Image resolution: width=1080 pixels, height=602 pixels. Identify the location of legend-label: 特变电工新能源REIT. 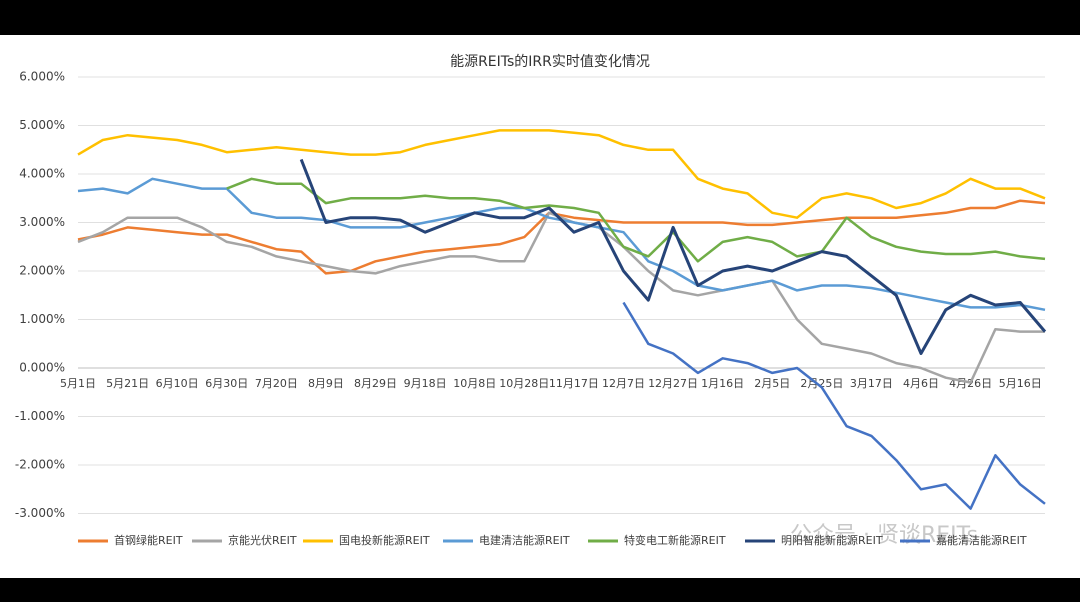
(675, 540).